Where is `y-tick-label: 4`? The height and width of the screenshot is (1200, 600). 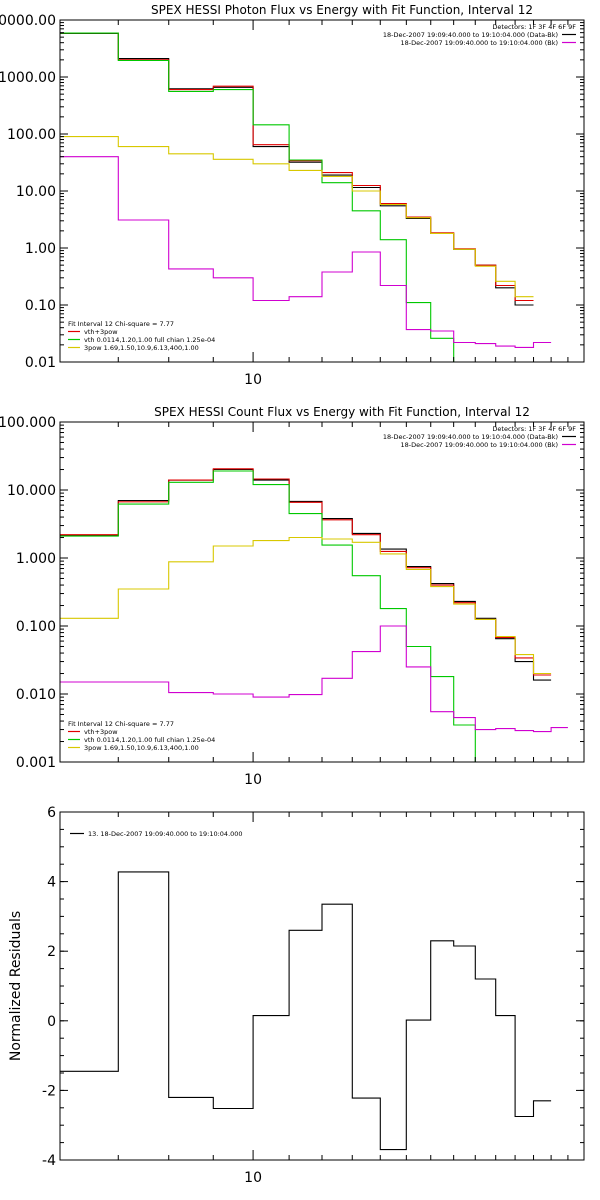 y-tick-label: 4 is located at coordinates (51, 883).